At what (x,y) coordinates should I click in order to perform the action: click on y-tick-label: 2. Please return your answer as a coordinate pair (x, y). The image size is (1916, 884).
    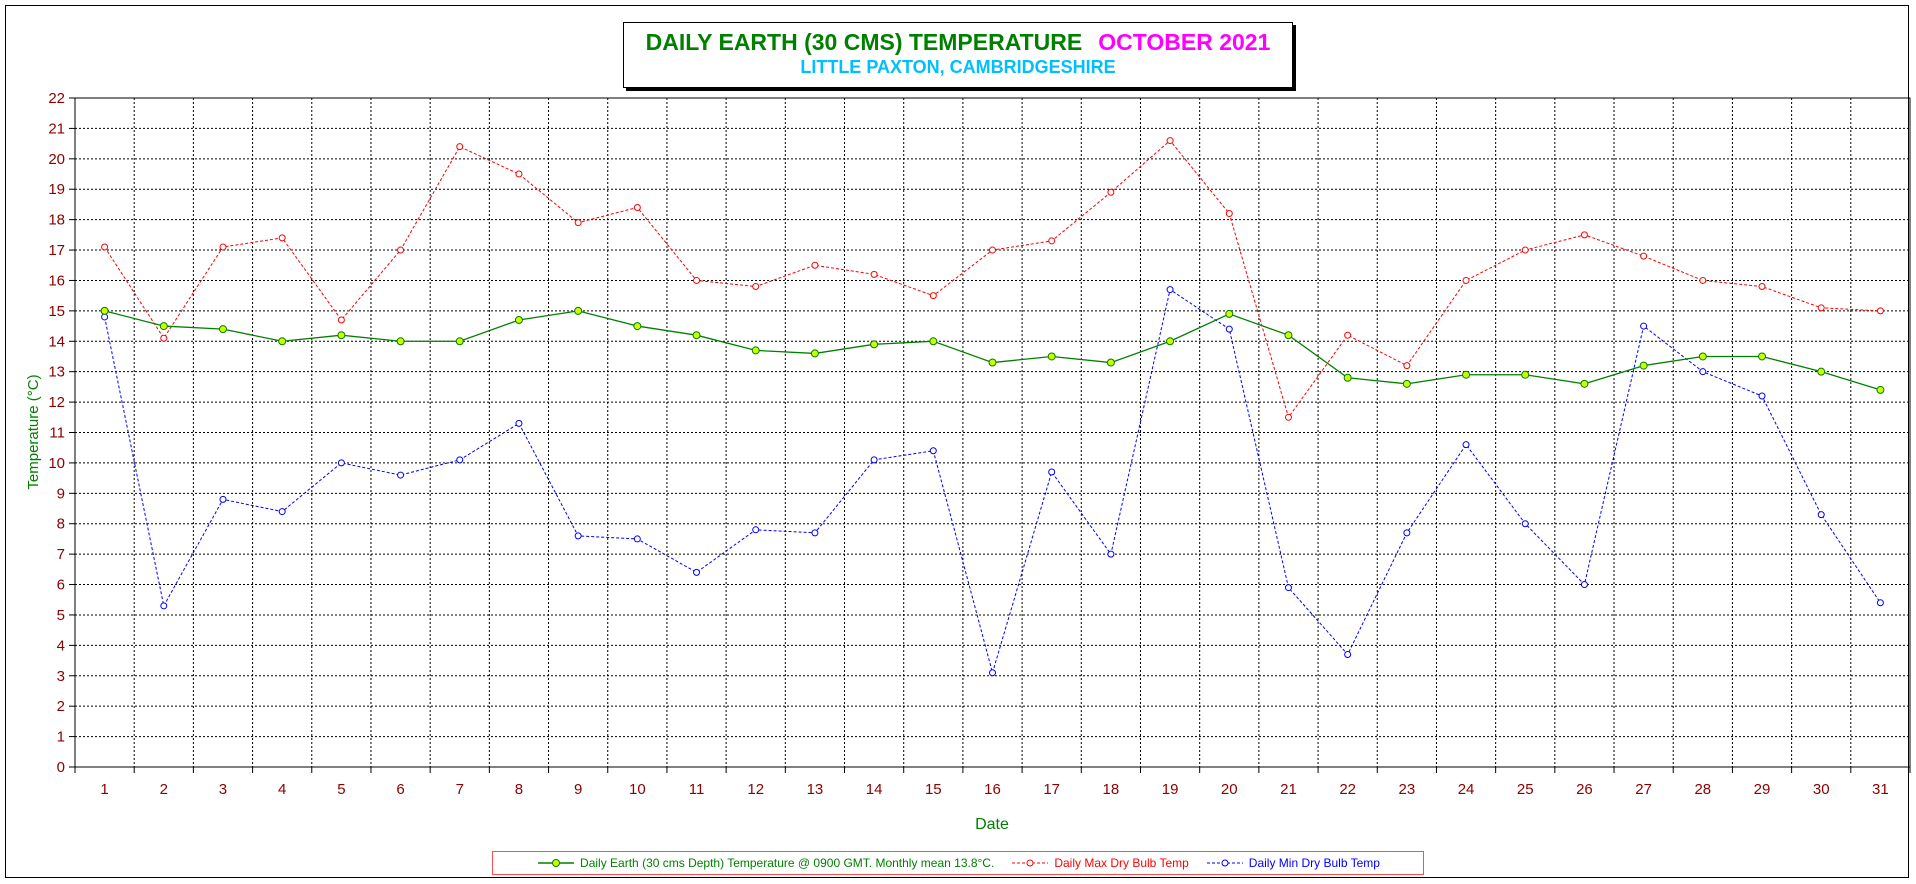
    Looking at the image, I should click on (61, 706).